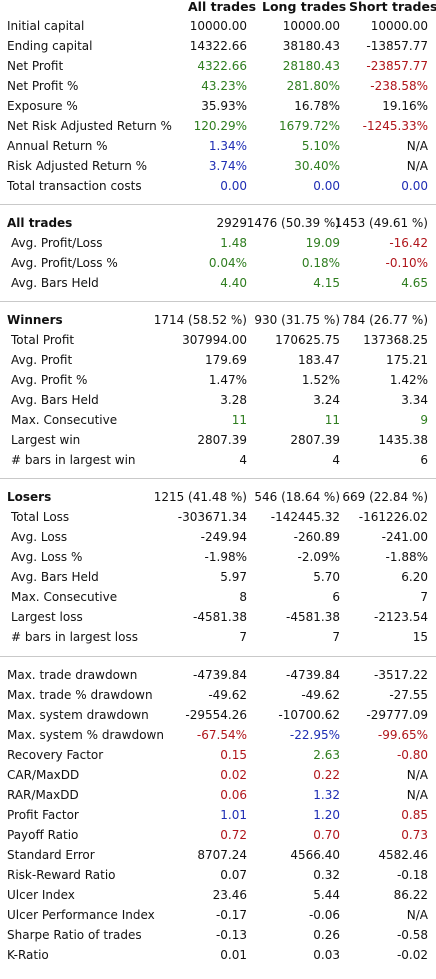 The height and width of the screenshot is (979, 436). What do you see at coordinates (313, 675) in the screenshot?
I see `value-long-trades: -4739.84` at bounding box center [313, 675].